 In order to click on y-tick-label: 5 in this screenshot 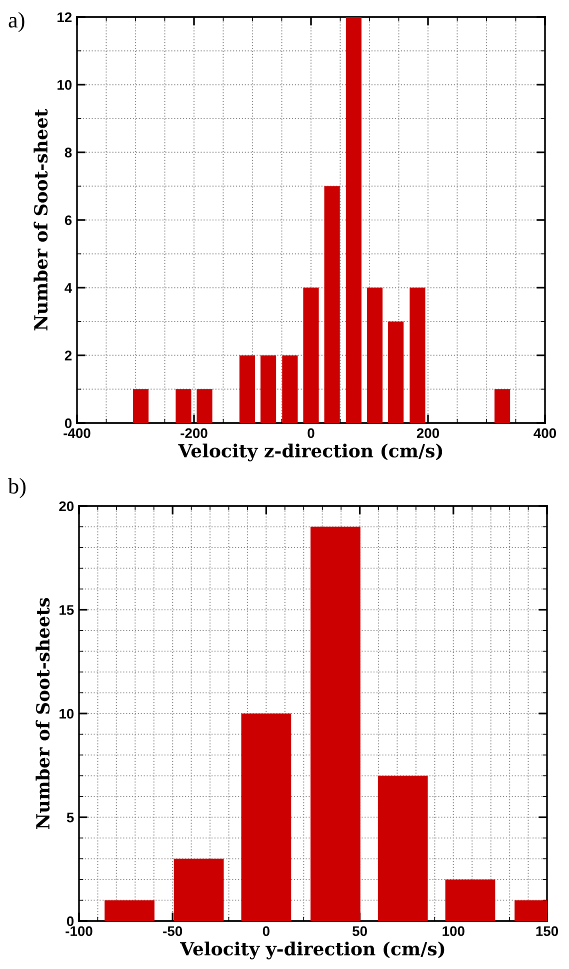, I will do `click(70, 817)`.